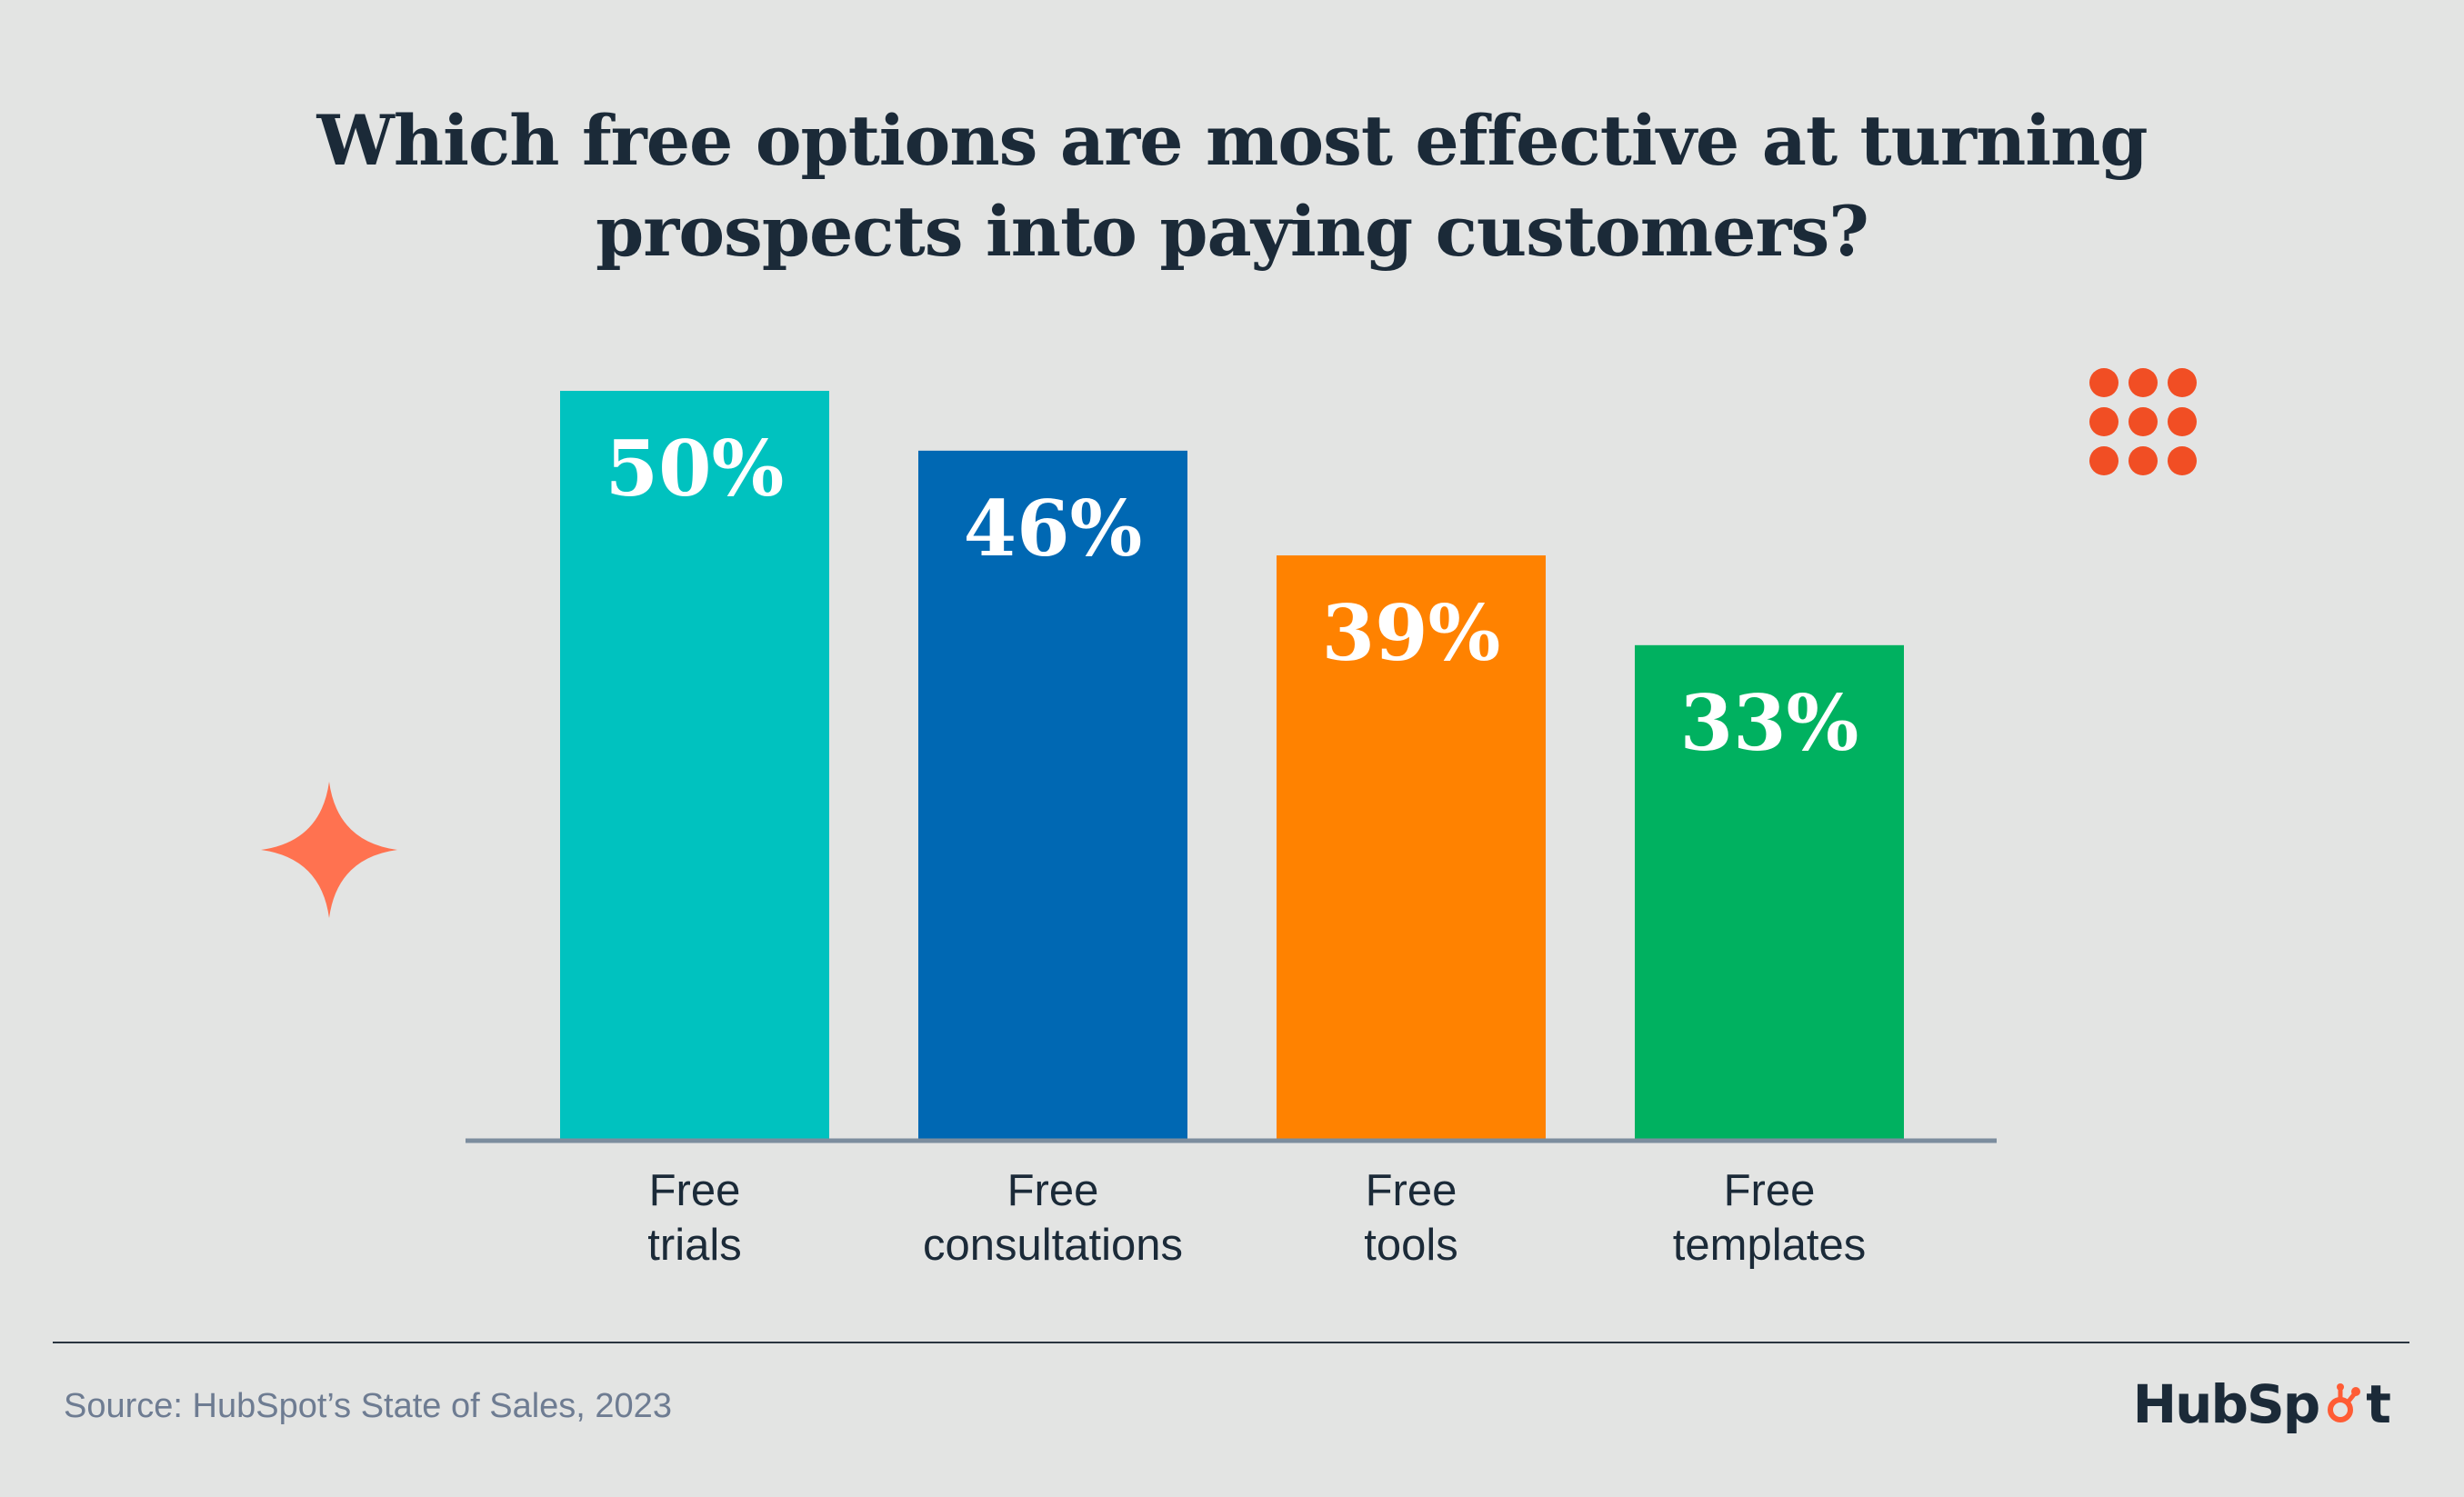 This screenshot has width=2464, height=1497. Describe the element at coordinates (1053, 1191) in the screenshot. I see `category-label-2-line-1: Free` at that location.